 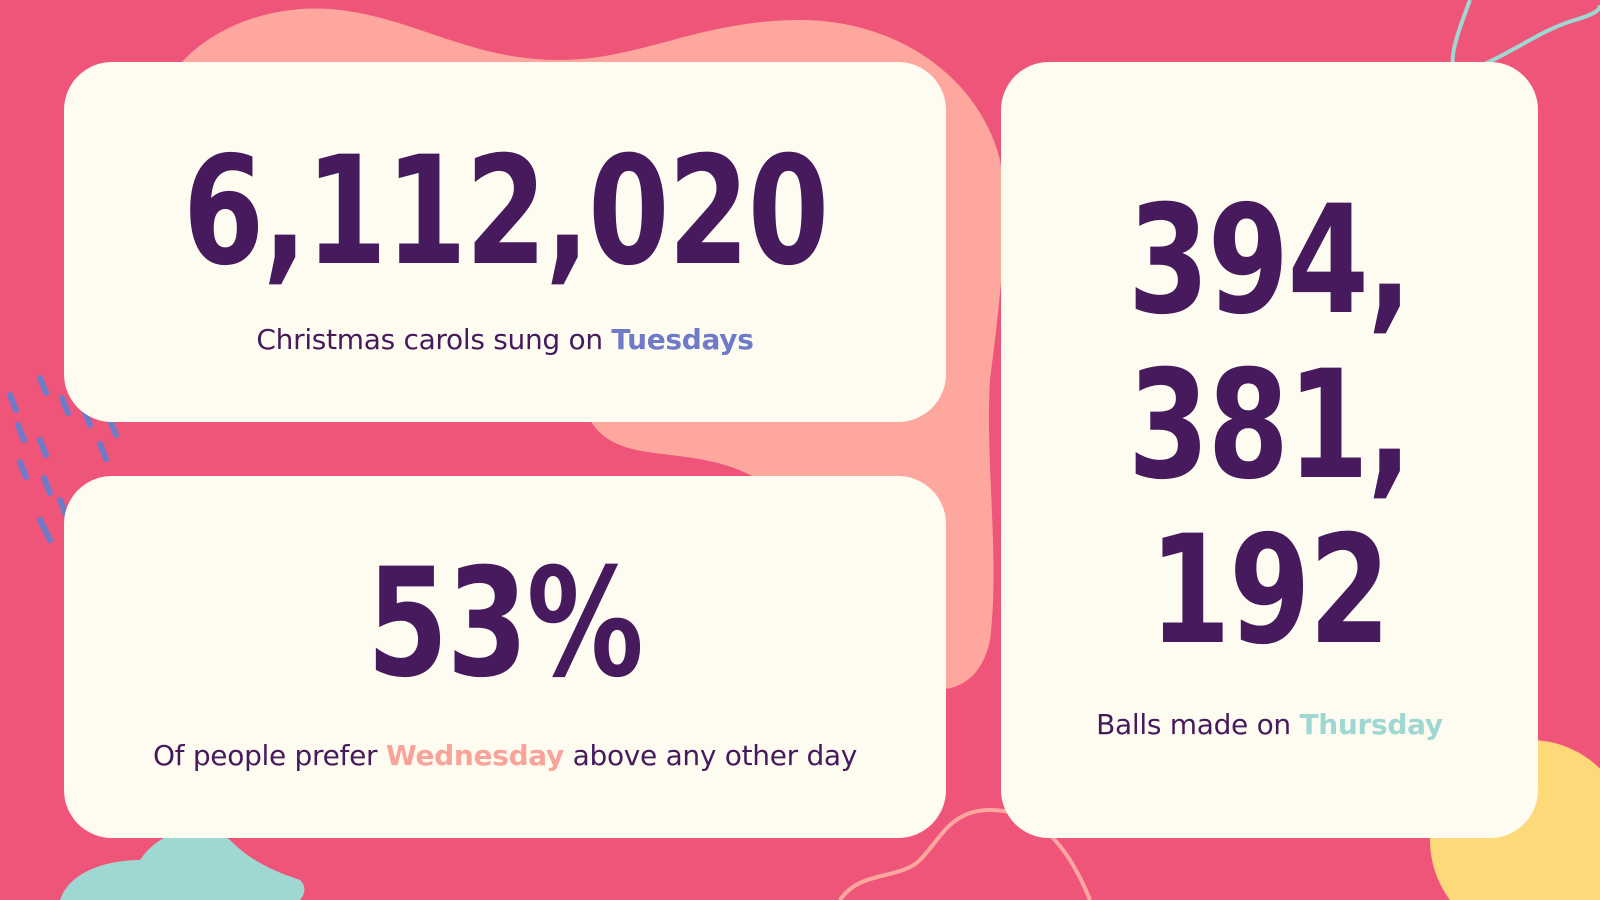 I want to click on stat-value: 6,112,020, so click(x=505, y=211).